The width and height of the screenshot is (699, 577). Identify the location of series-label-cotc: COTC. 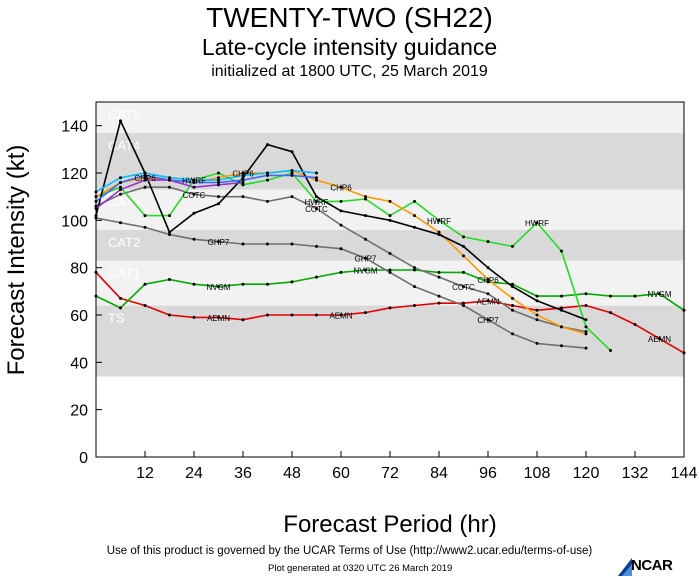
(463, 287).